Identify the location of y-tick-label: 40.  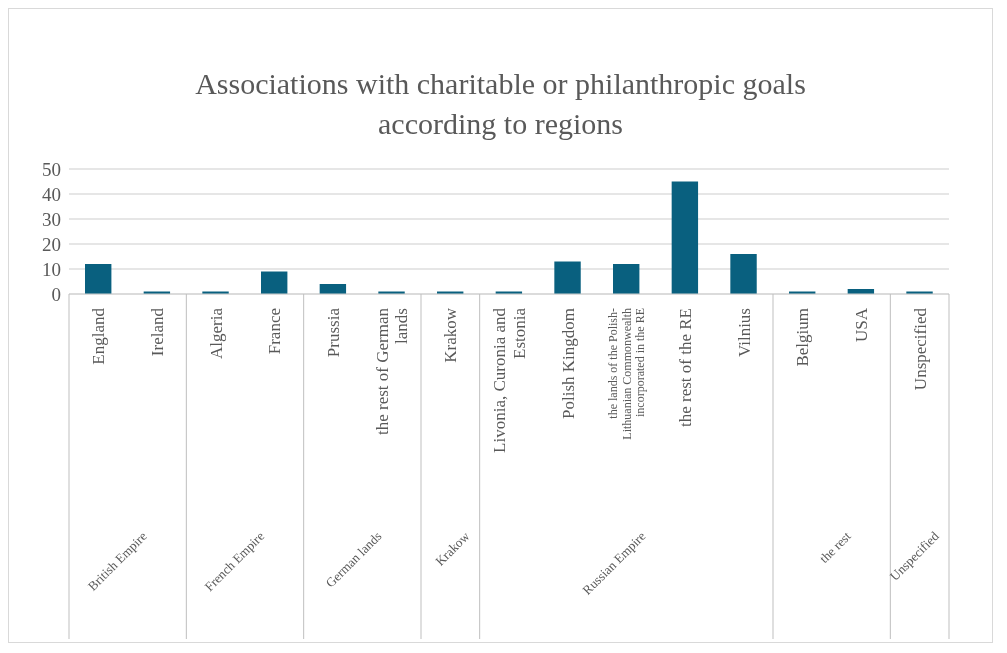
(51, 194).